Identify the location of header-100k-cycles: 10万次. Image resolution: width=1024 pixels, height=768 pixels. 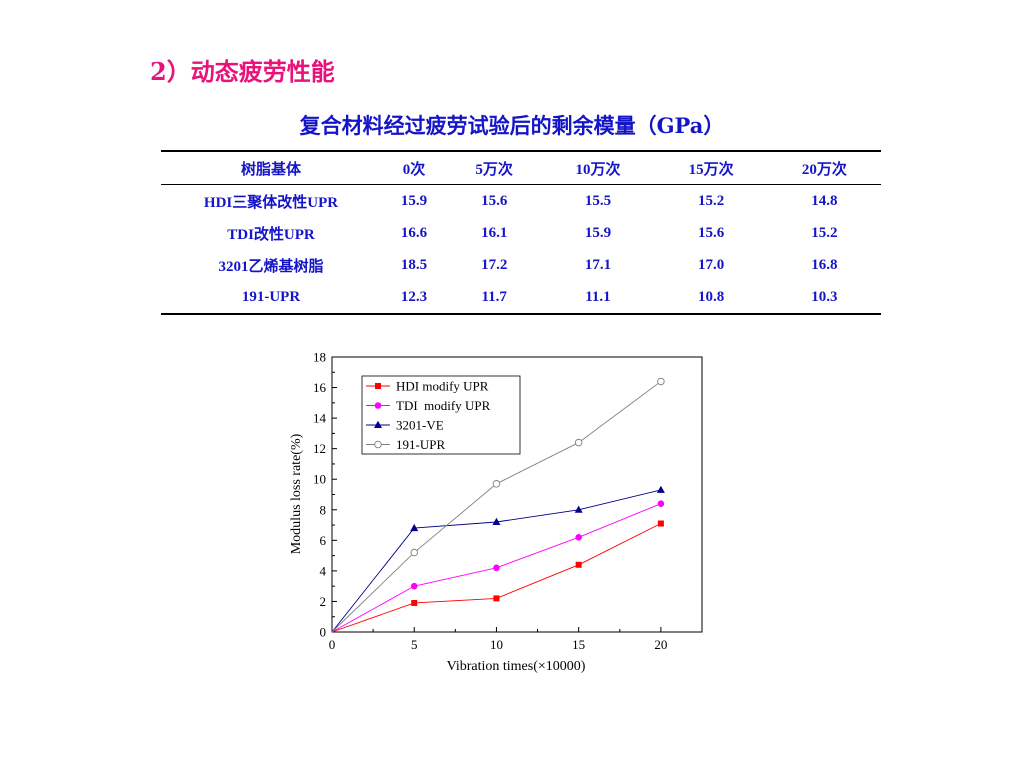
(598, 169).